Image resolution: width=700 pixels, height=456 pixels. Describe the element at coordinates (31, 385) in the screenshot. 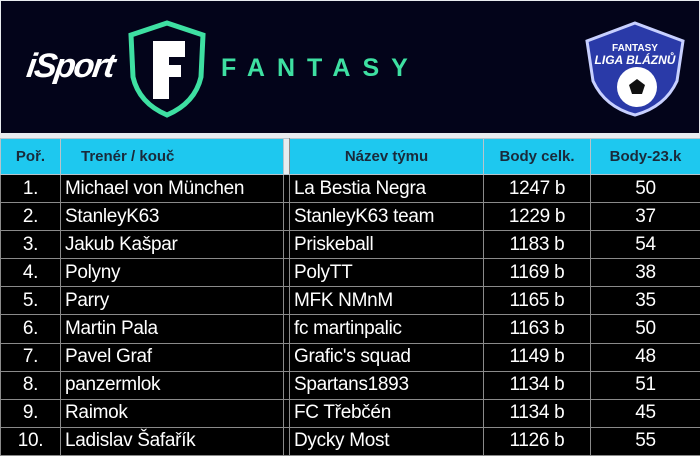

I see `rank-cell: 8.` at that location.